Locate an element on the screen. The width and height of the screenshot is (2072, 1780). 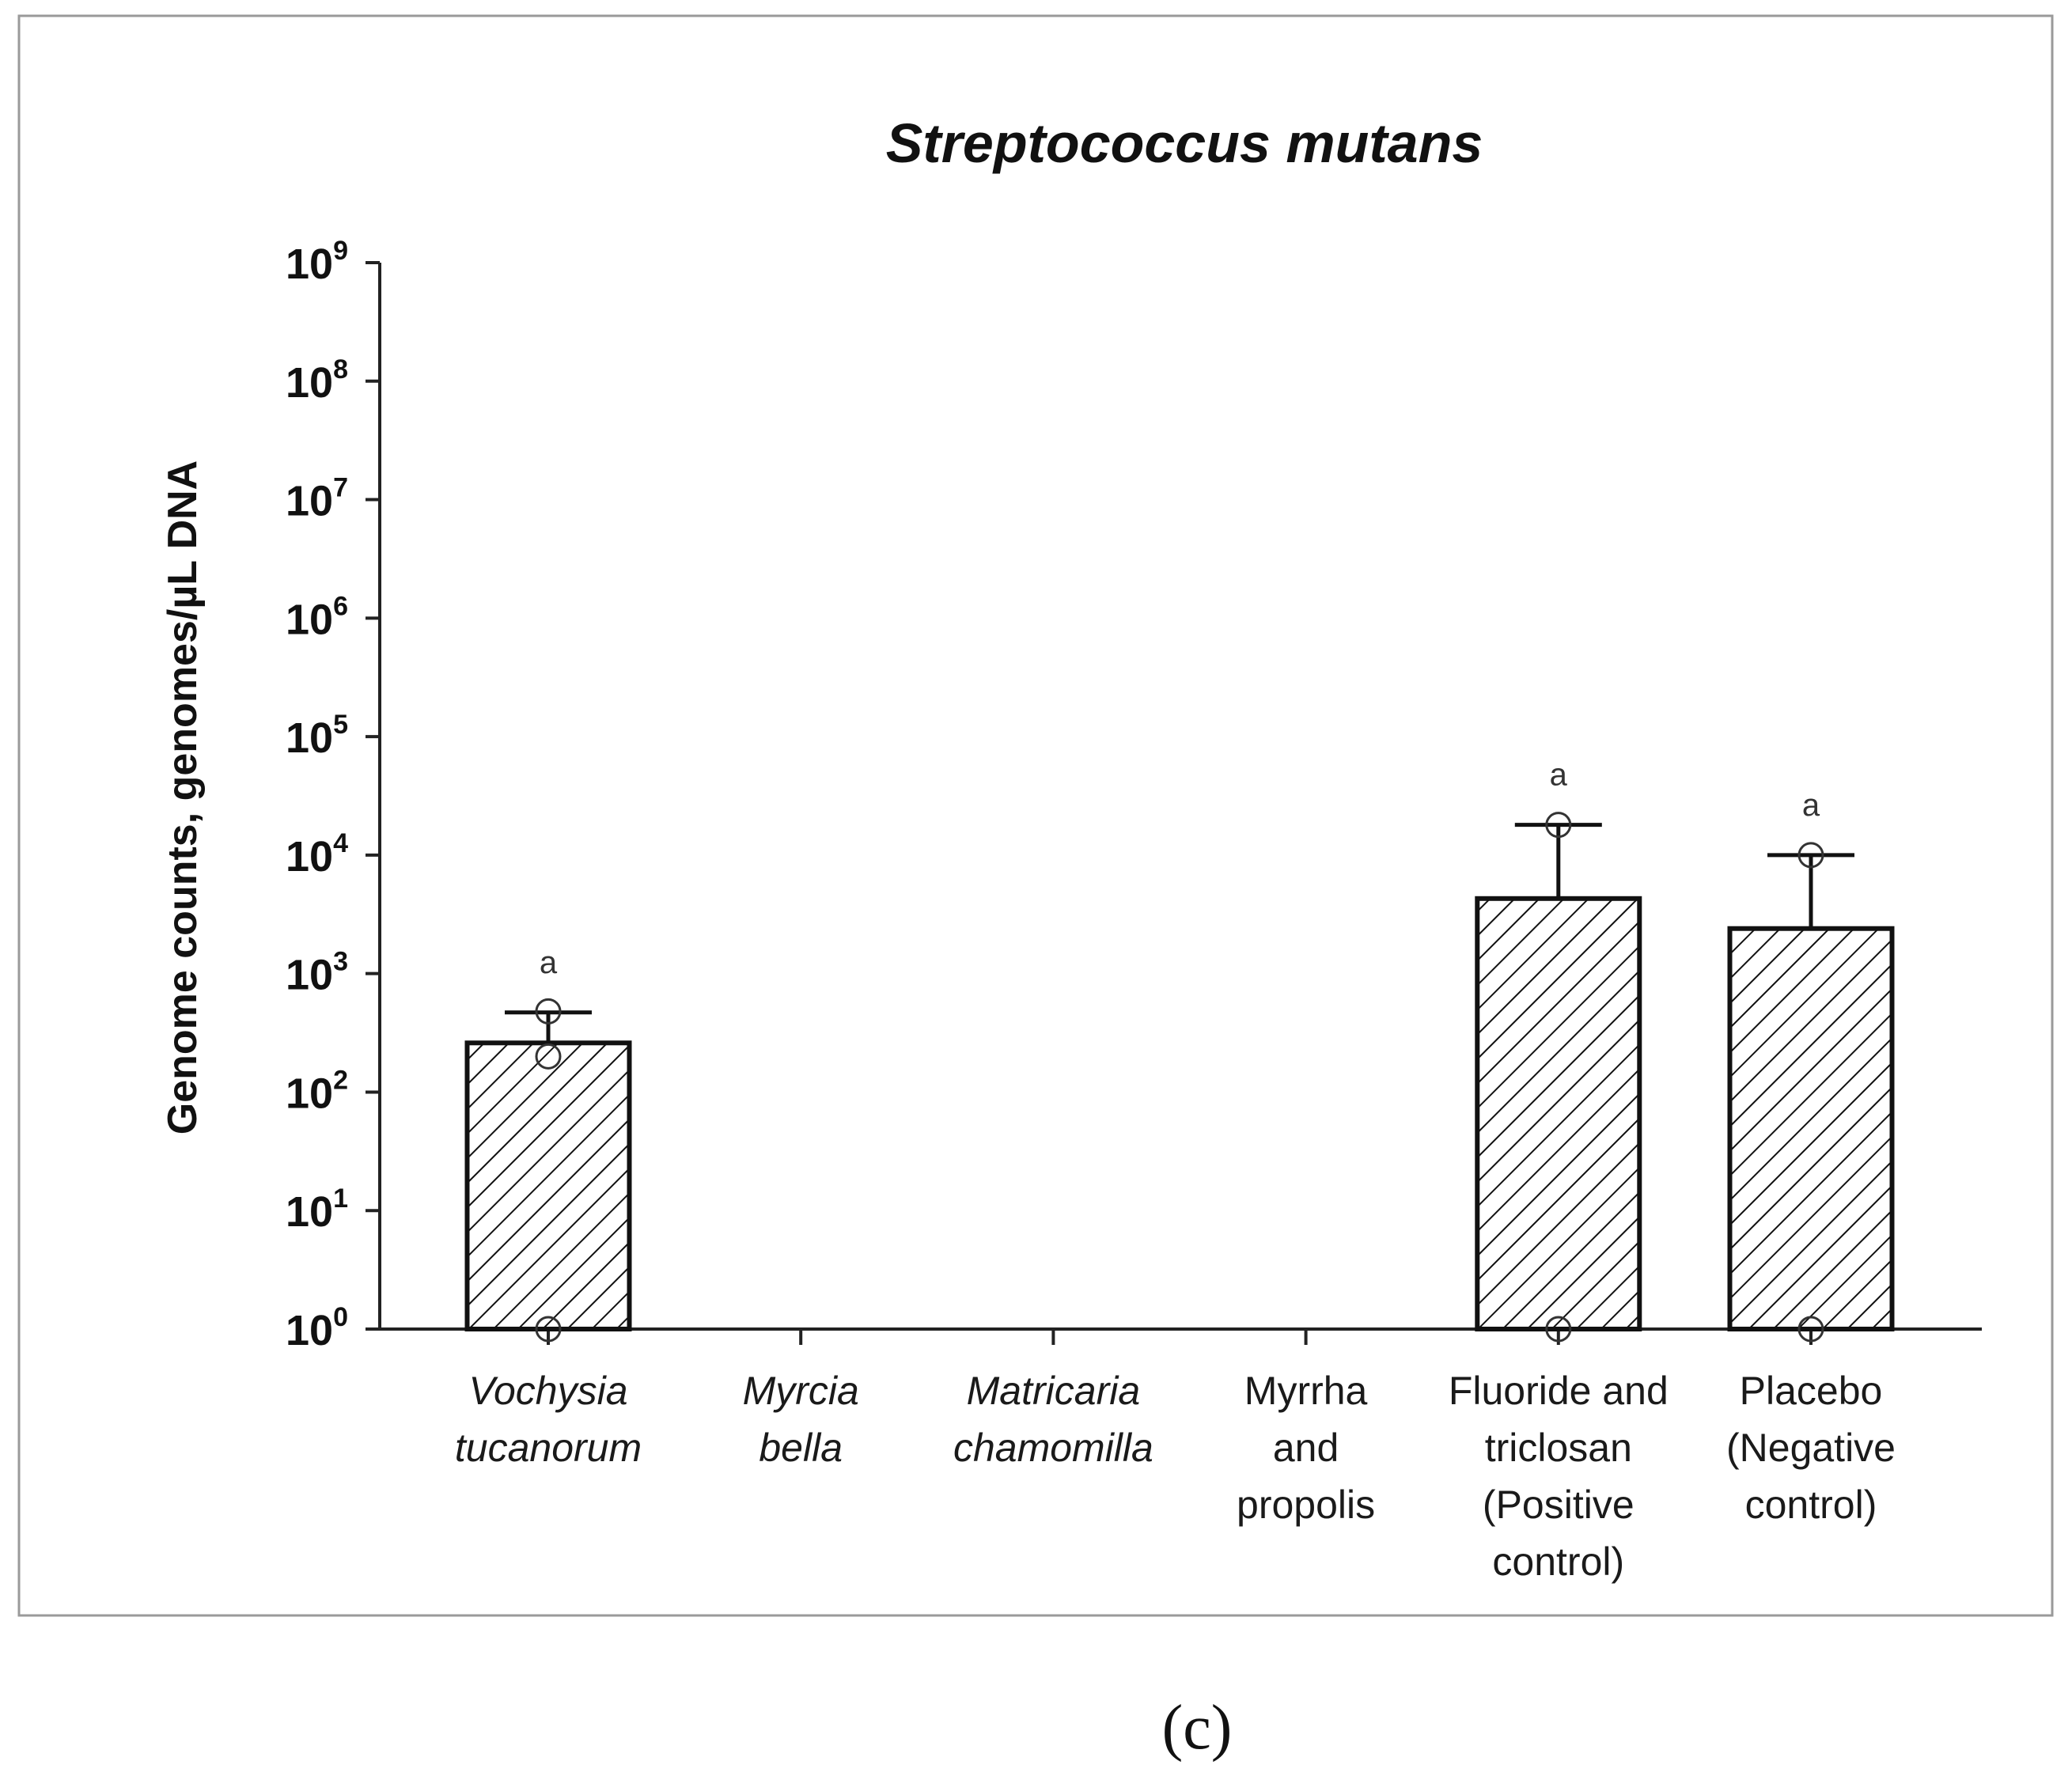
x-tick-label-line: (Negative is located at coordinates (1811, 1448).